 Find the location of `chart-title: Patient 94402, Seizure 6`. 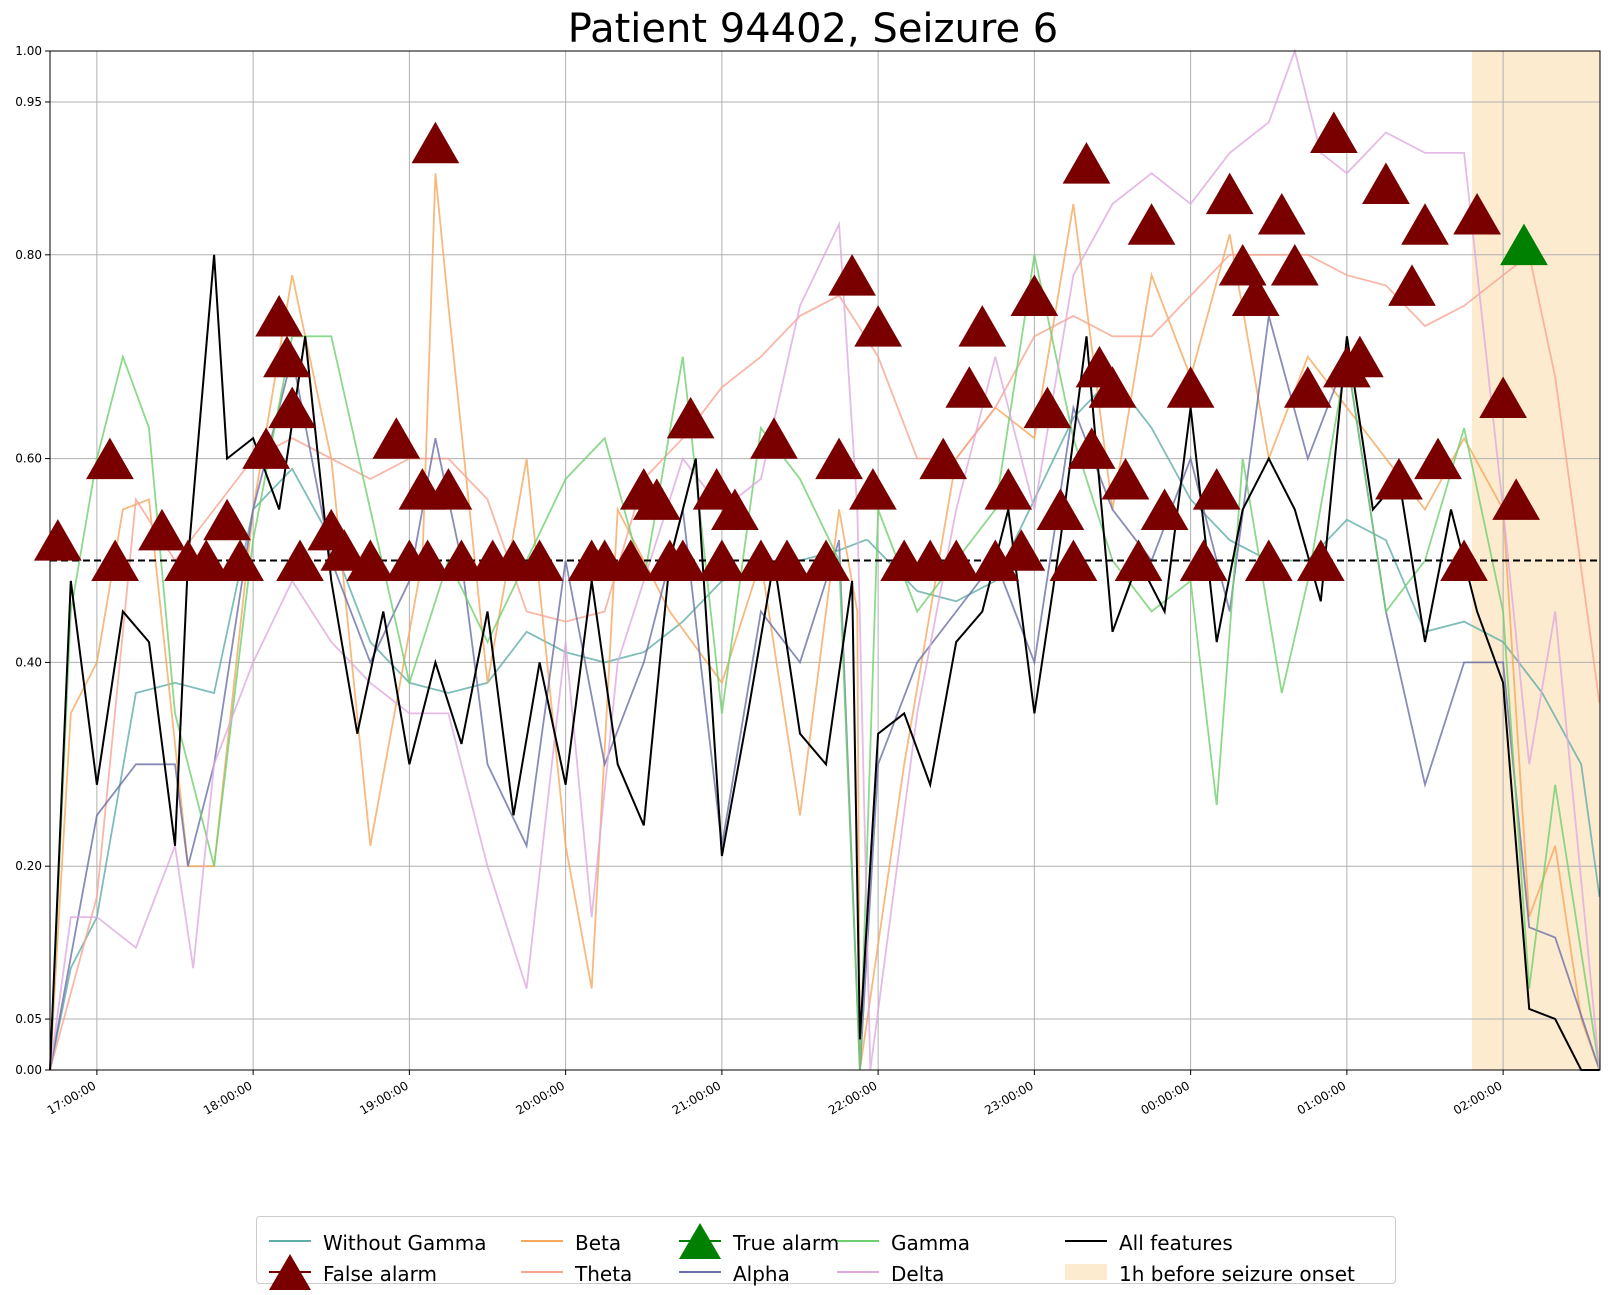

chart-title: Patient 94402, Seizure 6 is located at coordinates (813, 29).